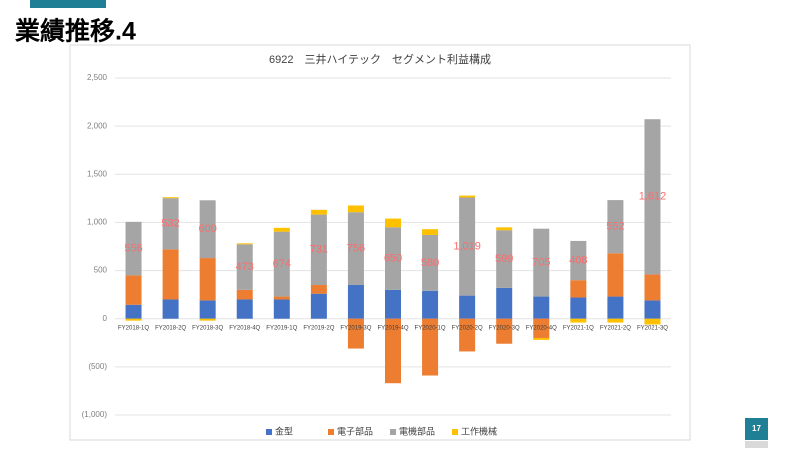 This screenshot has width=800, height=455. What do you see at coordinates (68, 4) in the screenshot?
I see `accent-bar` at bounding box center [68, 4].